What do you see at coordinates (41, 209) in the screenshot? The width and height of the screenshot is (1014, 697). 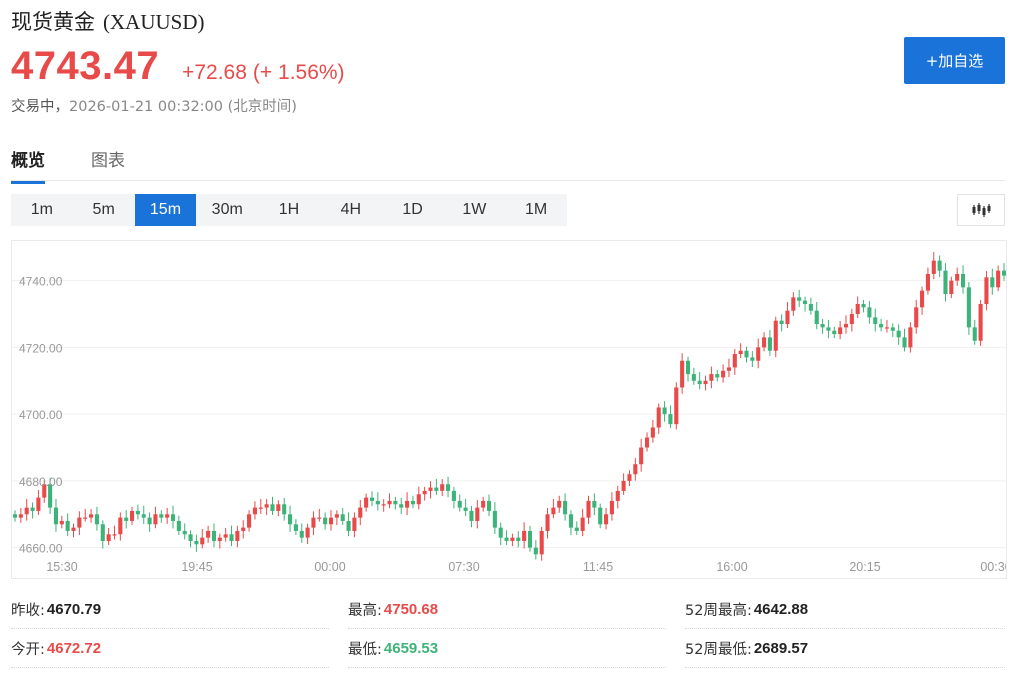 I see `interval-1m: 1m` at bounding box center [41, 209].